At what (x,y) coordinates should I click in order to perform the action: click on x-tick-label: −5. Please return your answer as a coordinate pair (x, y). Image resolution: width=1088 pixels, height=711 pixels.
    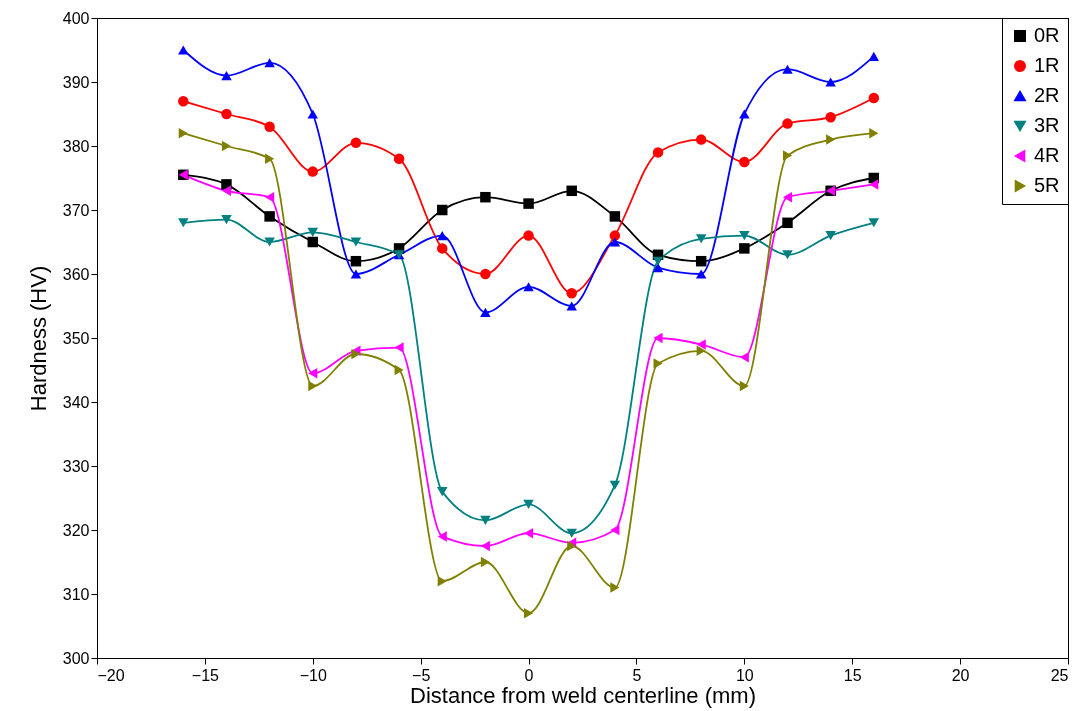
    Looking at the image, I should click on (421, 675).